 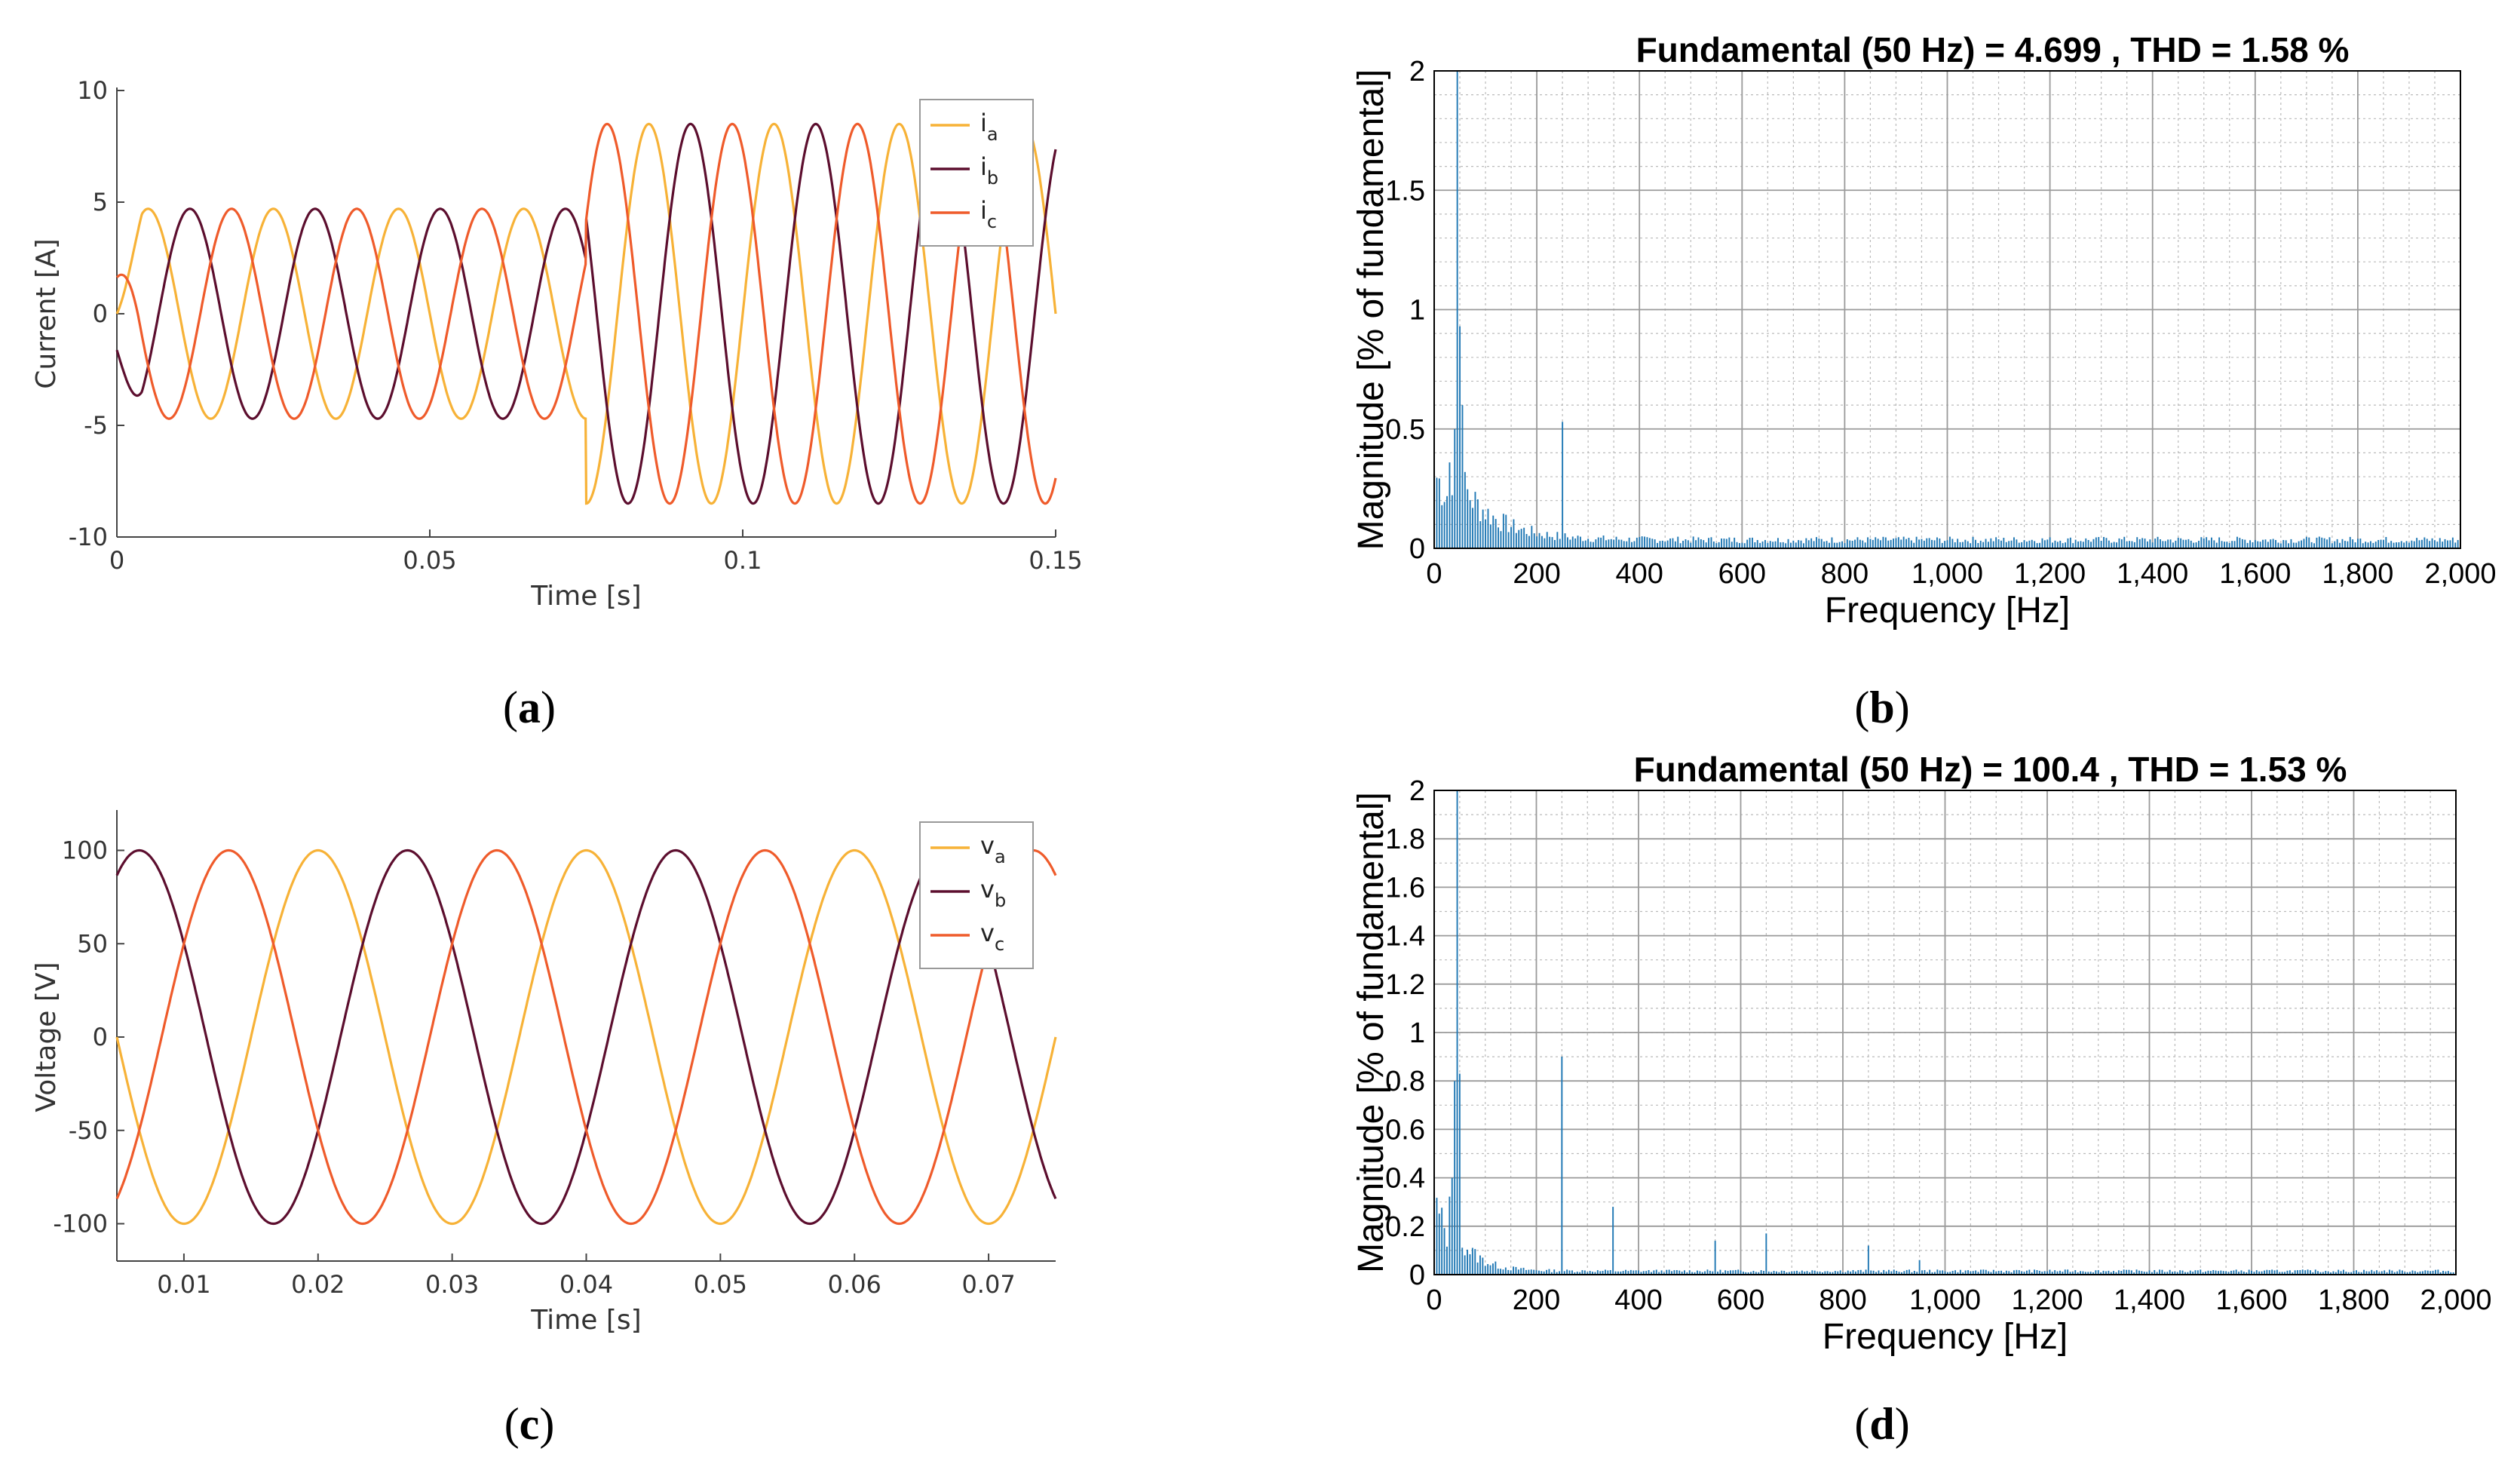 What do you see at coordinates (1405, 430) in the screenshot?
I see `y-tick-label: 0.5` at bounding box center [1405, 430].